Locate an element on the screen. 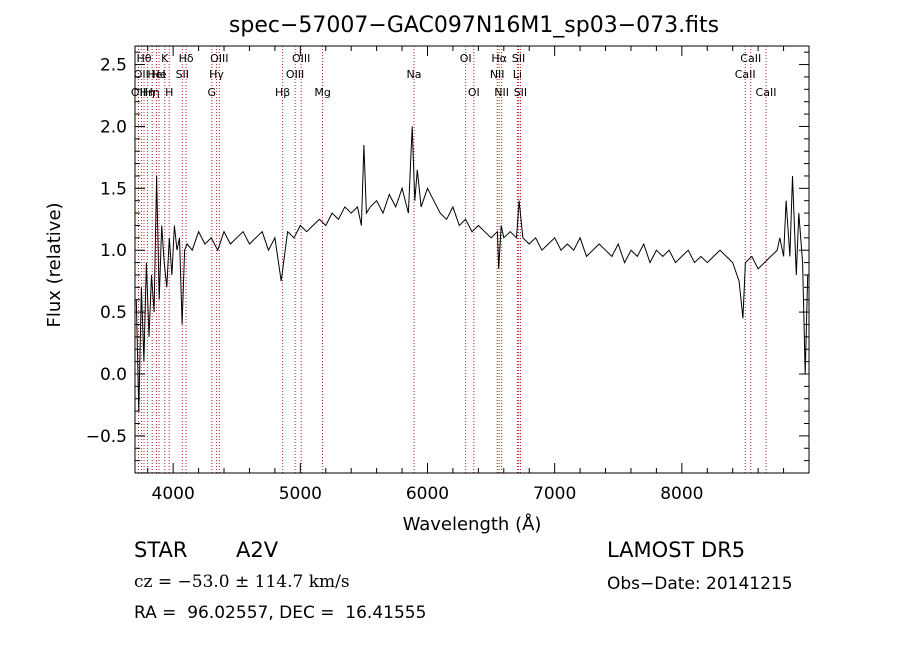 The width and height of the screenshot is (900, 649). line-marker-label: He is located at coordinates (159, 74).